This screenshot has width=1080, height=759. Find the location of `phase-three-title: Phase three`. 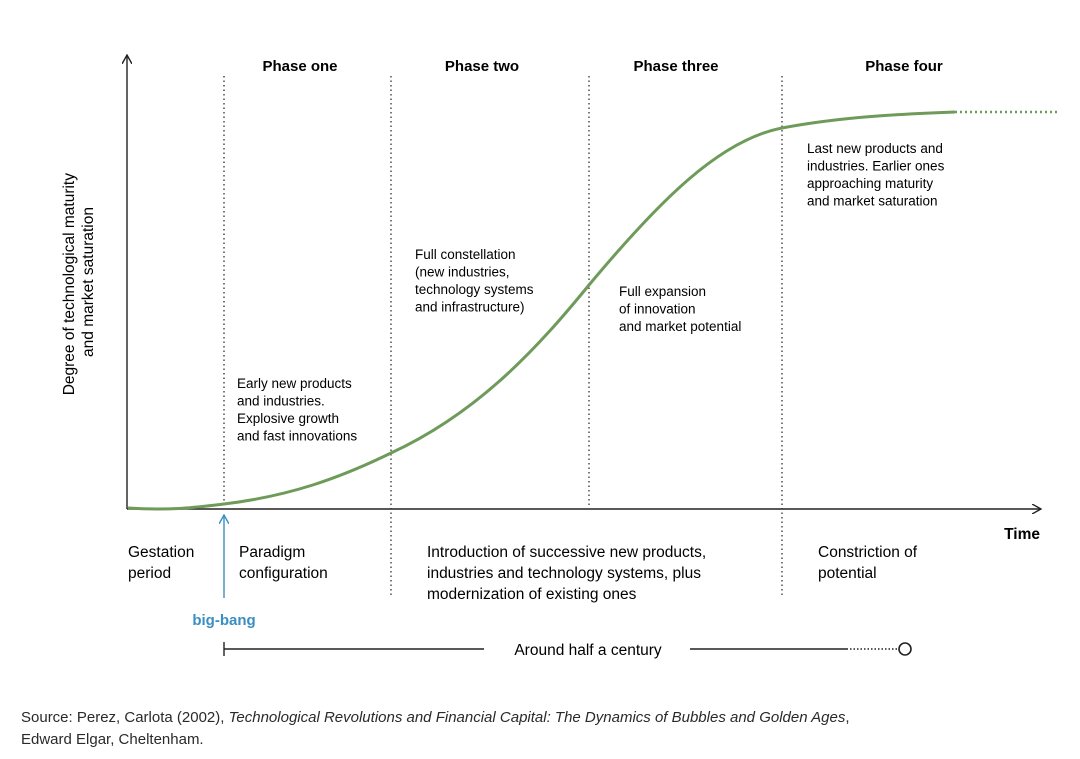

phase-three-title: Phase three is located at coordinates (675, 66).